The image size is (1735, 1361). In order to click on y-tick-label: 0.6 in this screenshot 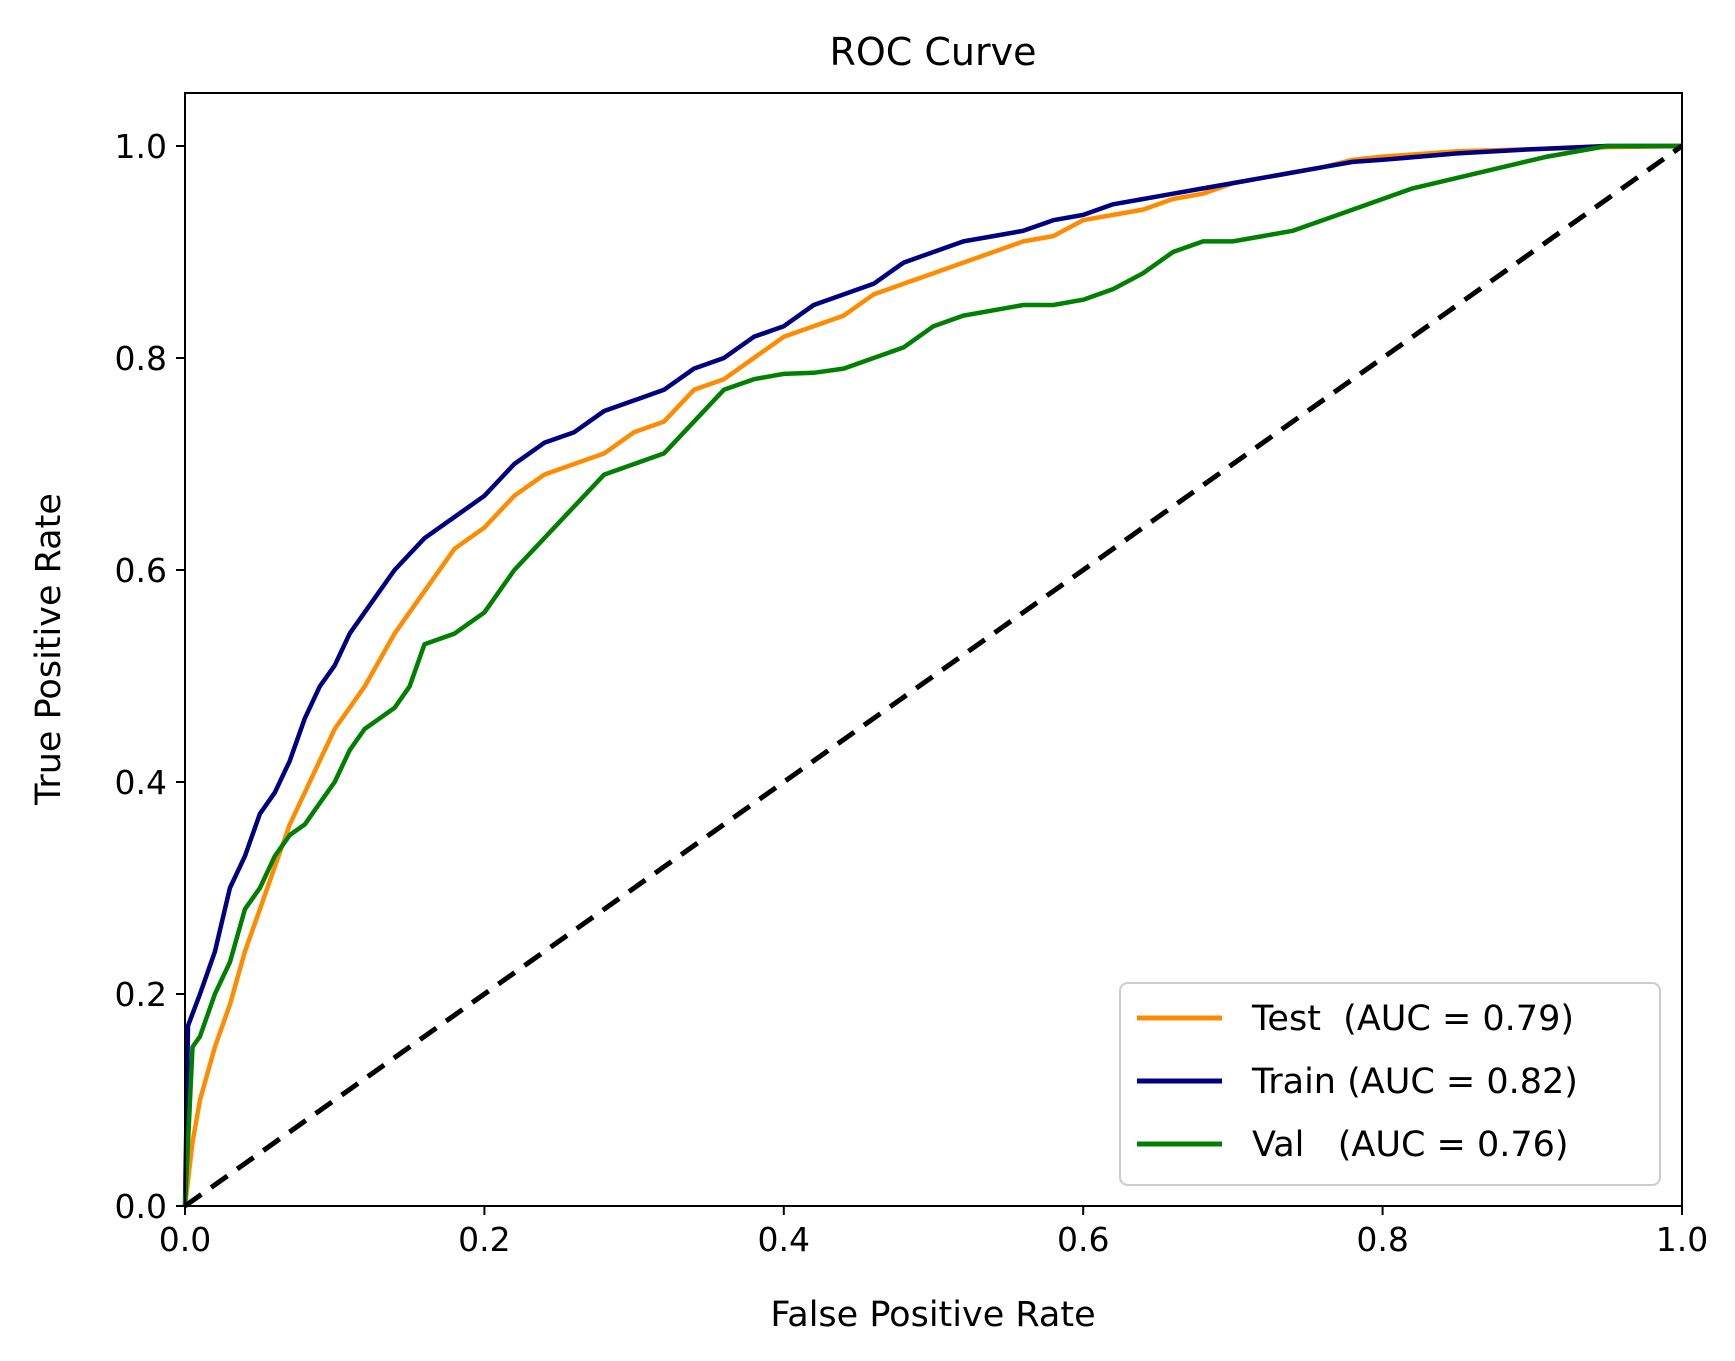, I will do `click(141, 570)`.